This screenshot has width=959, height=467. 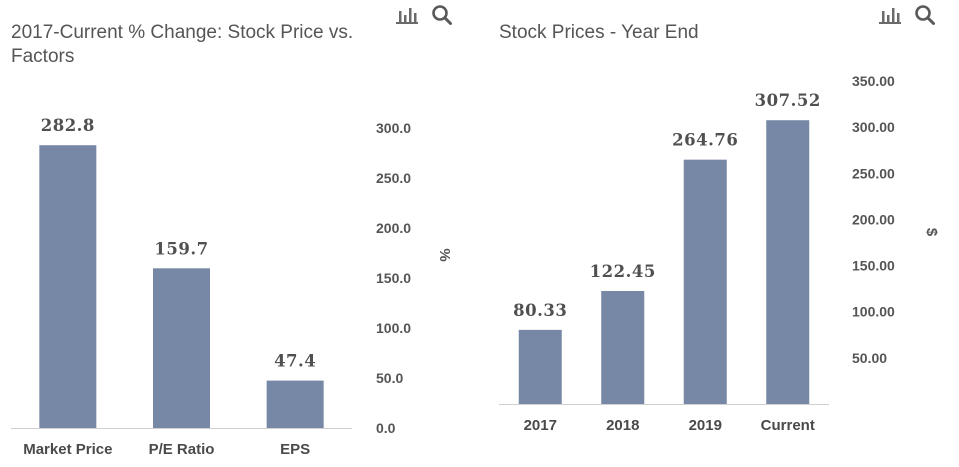 What do you see at coordinates (873, 266) in the screenshot?
I see `y-tick-label: 150.00` at bounding box center [873, 266].